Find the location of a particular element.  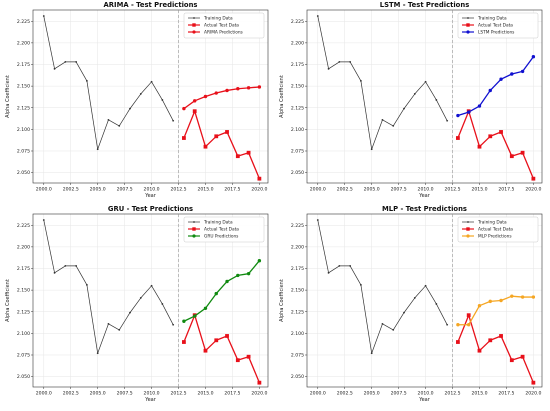

legend-entry: Actual Test Data is located at coordinates (213, 230).